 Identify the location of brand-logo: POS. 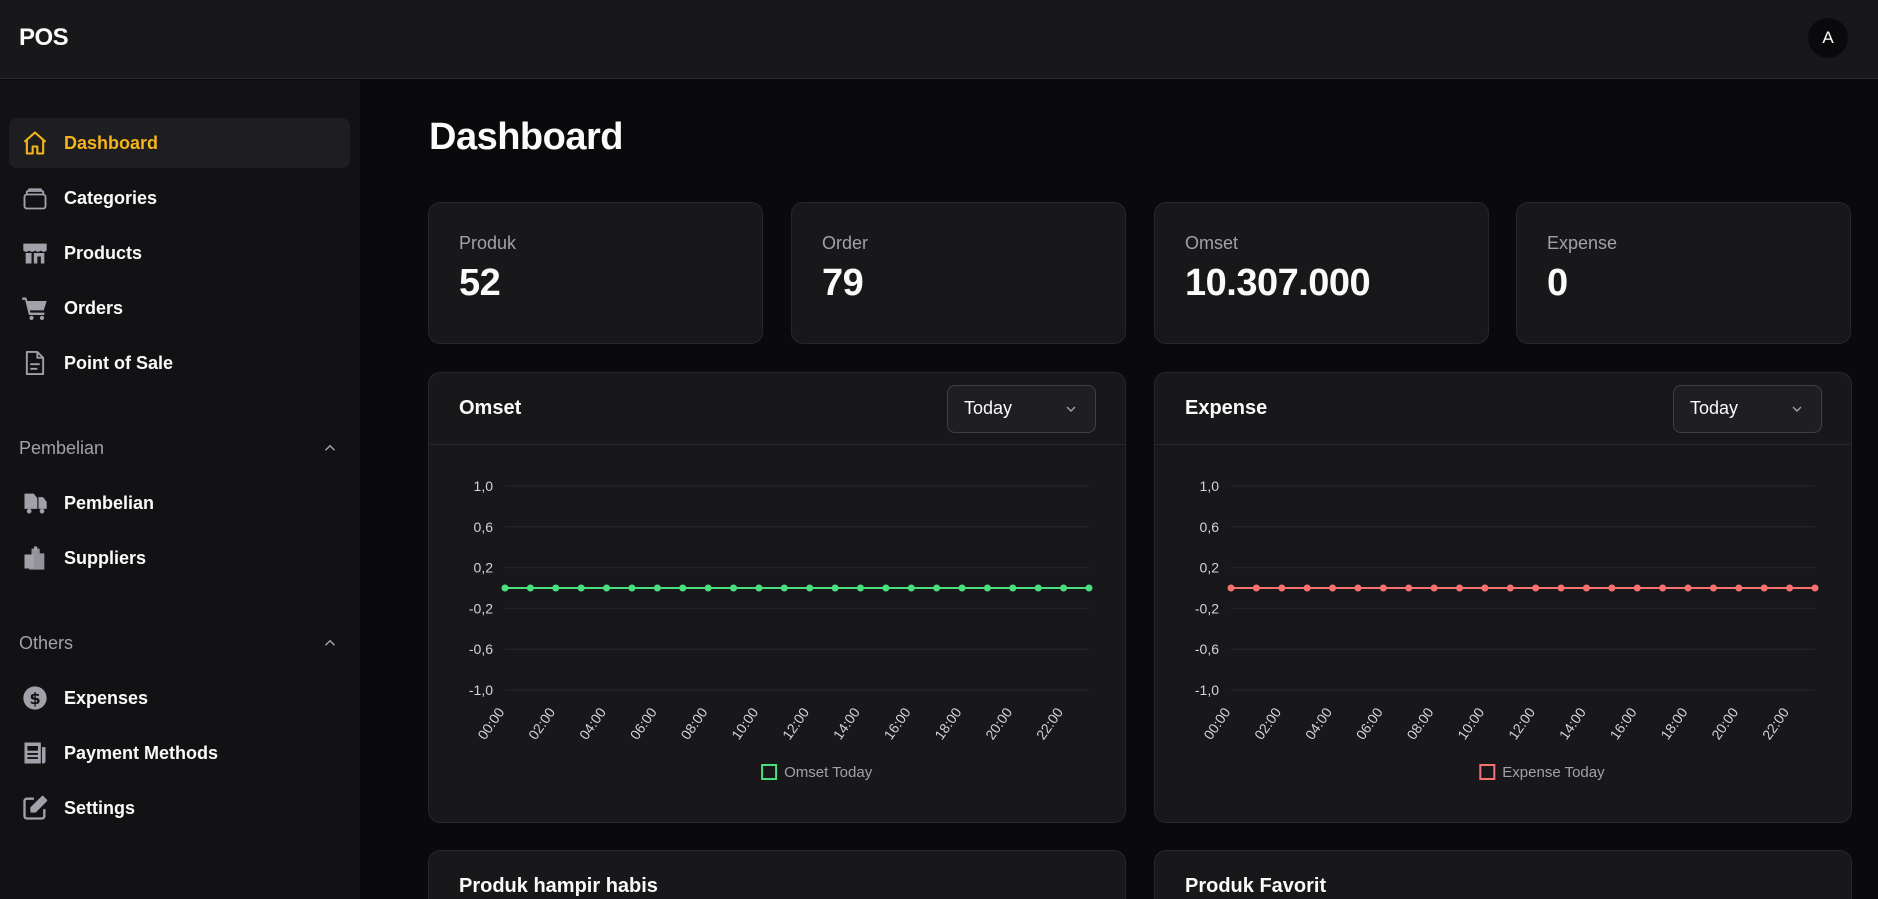
(44, 37).